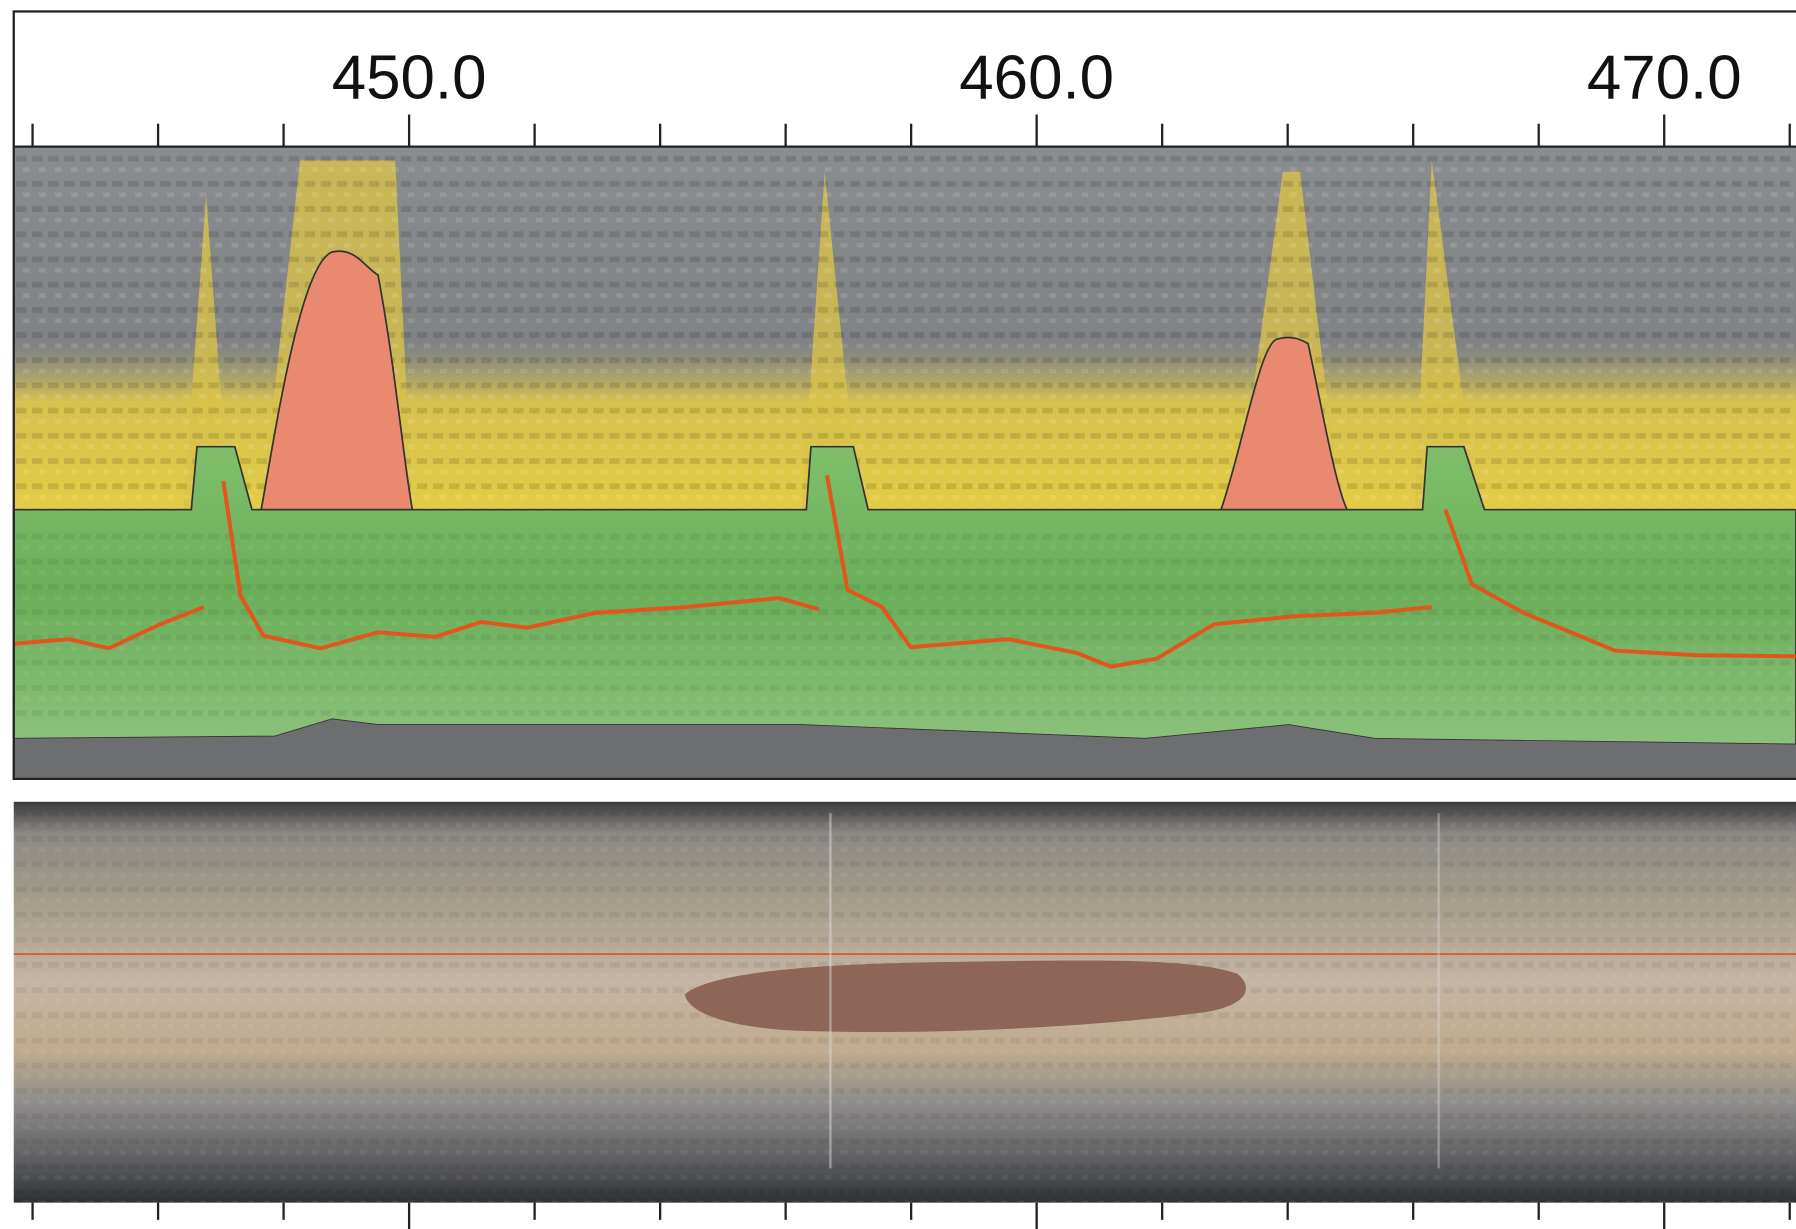 Image resolution: width=1796 pixels, height=1229 pixels. Describe the element at coordinates (904, 749) in the screenshot. I see `gray-band` at that location.